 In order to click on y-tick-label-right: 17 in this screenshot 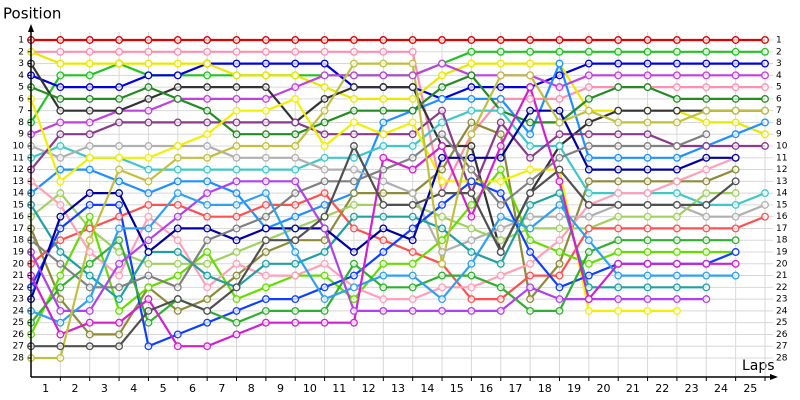, I will do `click(781, 229)`.